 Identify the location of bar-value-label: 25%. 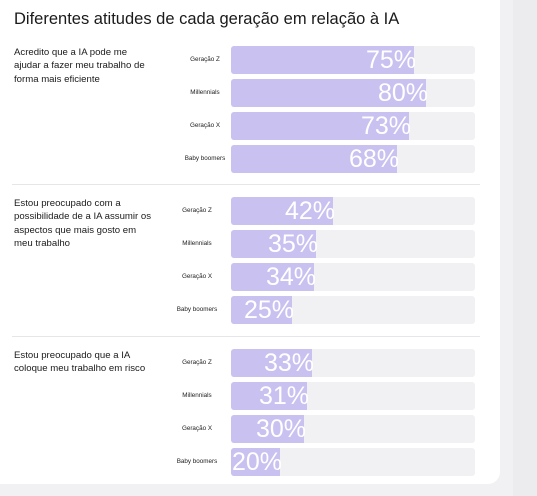
(268, 310).